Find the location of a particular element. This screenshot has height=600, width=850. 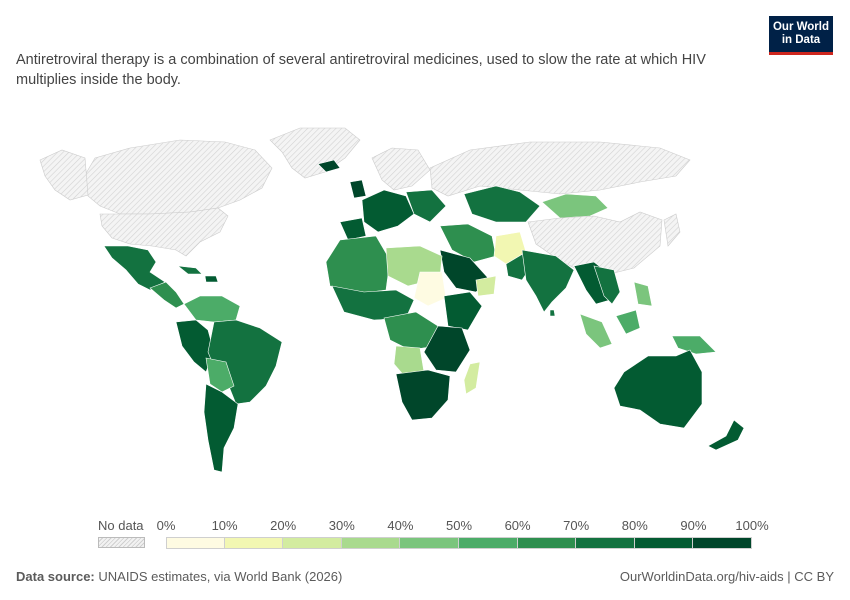

region-canada is located at coordinates (178, 177).